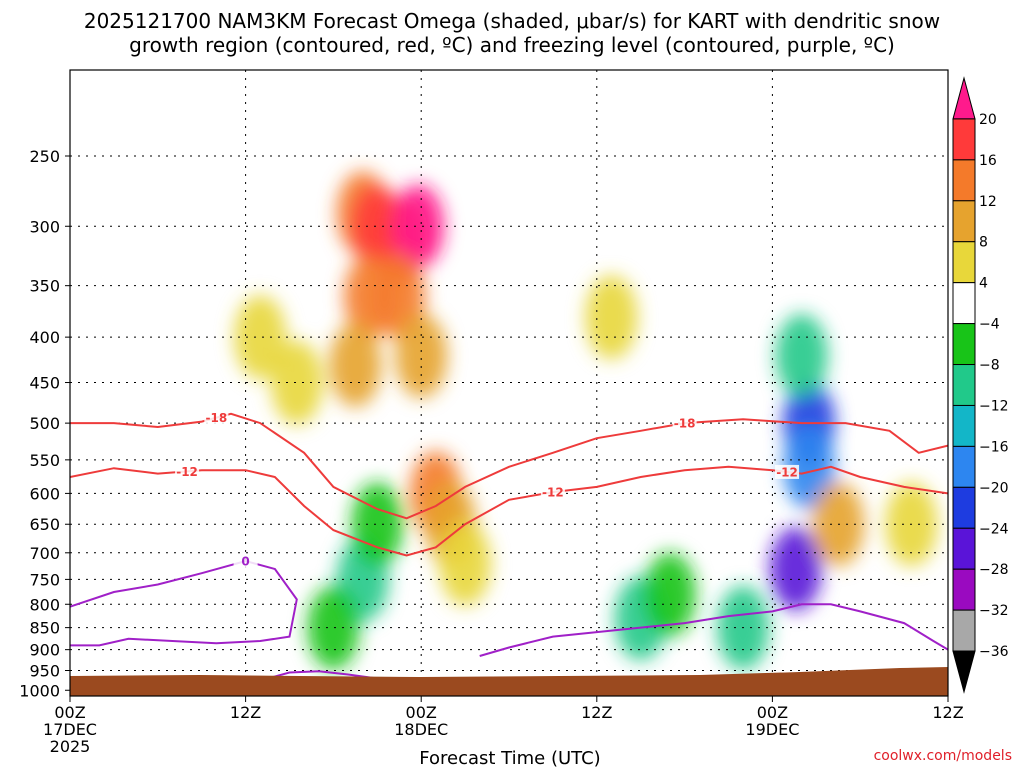  What do you see at coordinates (421, 712) in the screenshot?
I see `xtick-label-24-0: 00Z` at bounding box center [421, 712].